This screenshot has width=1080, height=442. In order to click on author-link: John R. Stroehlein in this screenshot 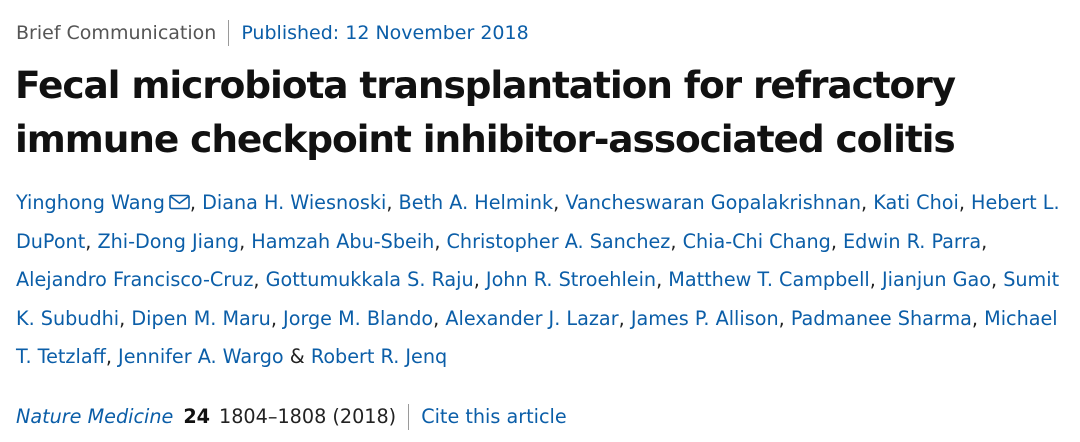, I will do `click(571, 279)`.